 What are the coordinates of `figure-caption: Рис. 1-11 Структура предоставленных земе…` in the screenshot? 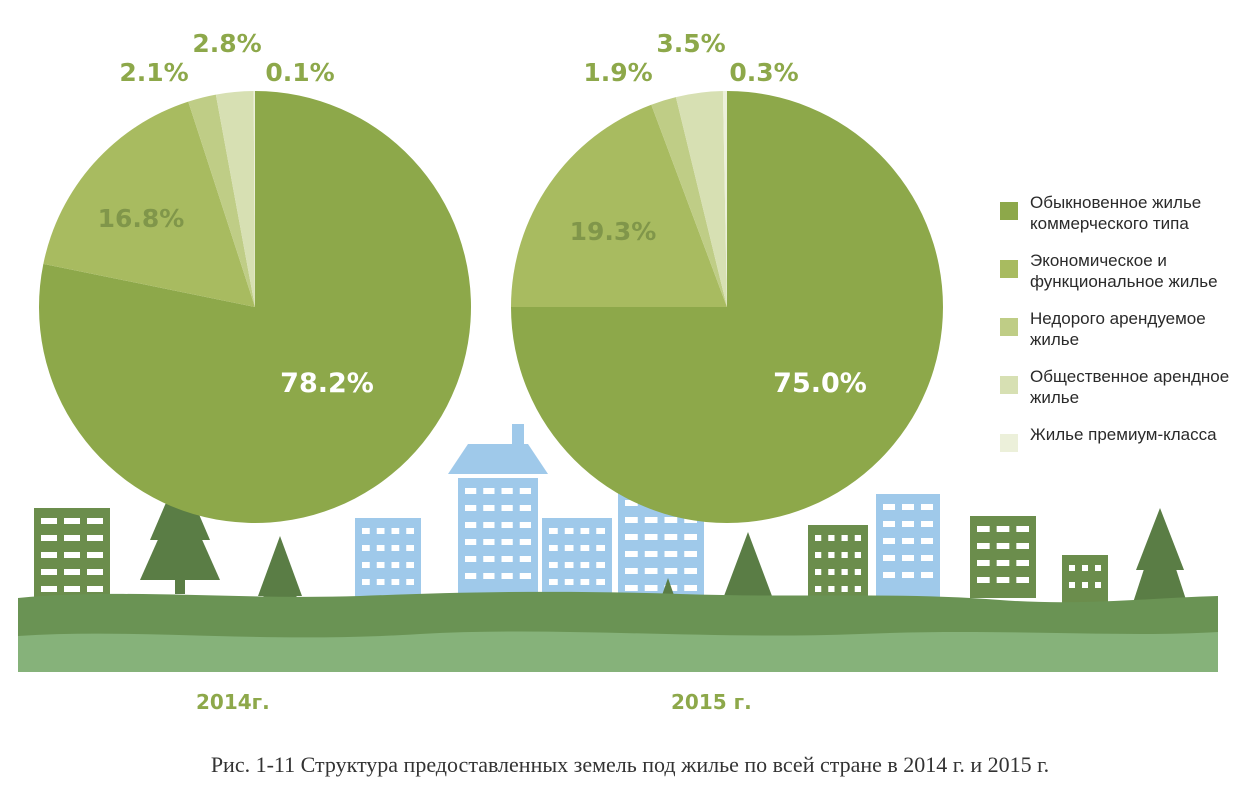 It's located at (630, 764).